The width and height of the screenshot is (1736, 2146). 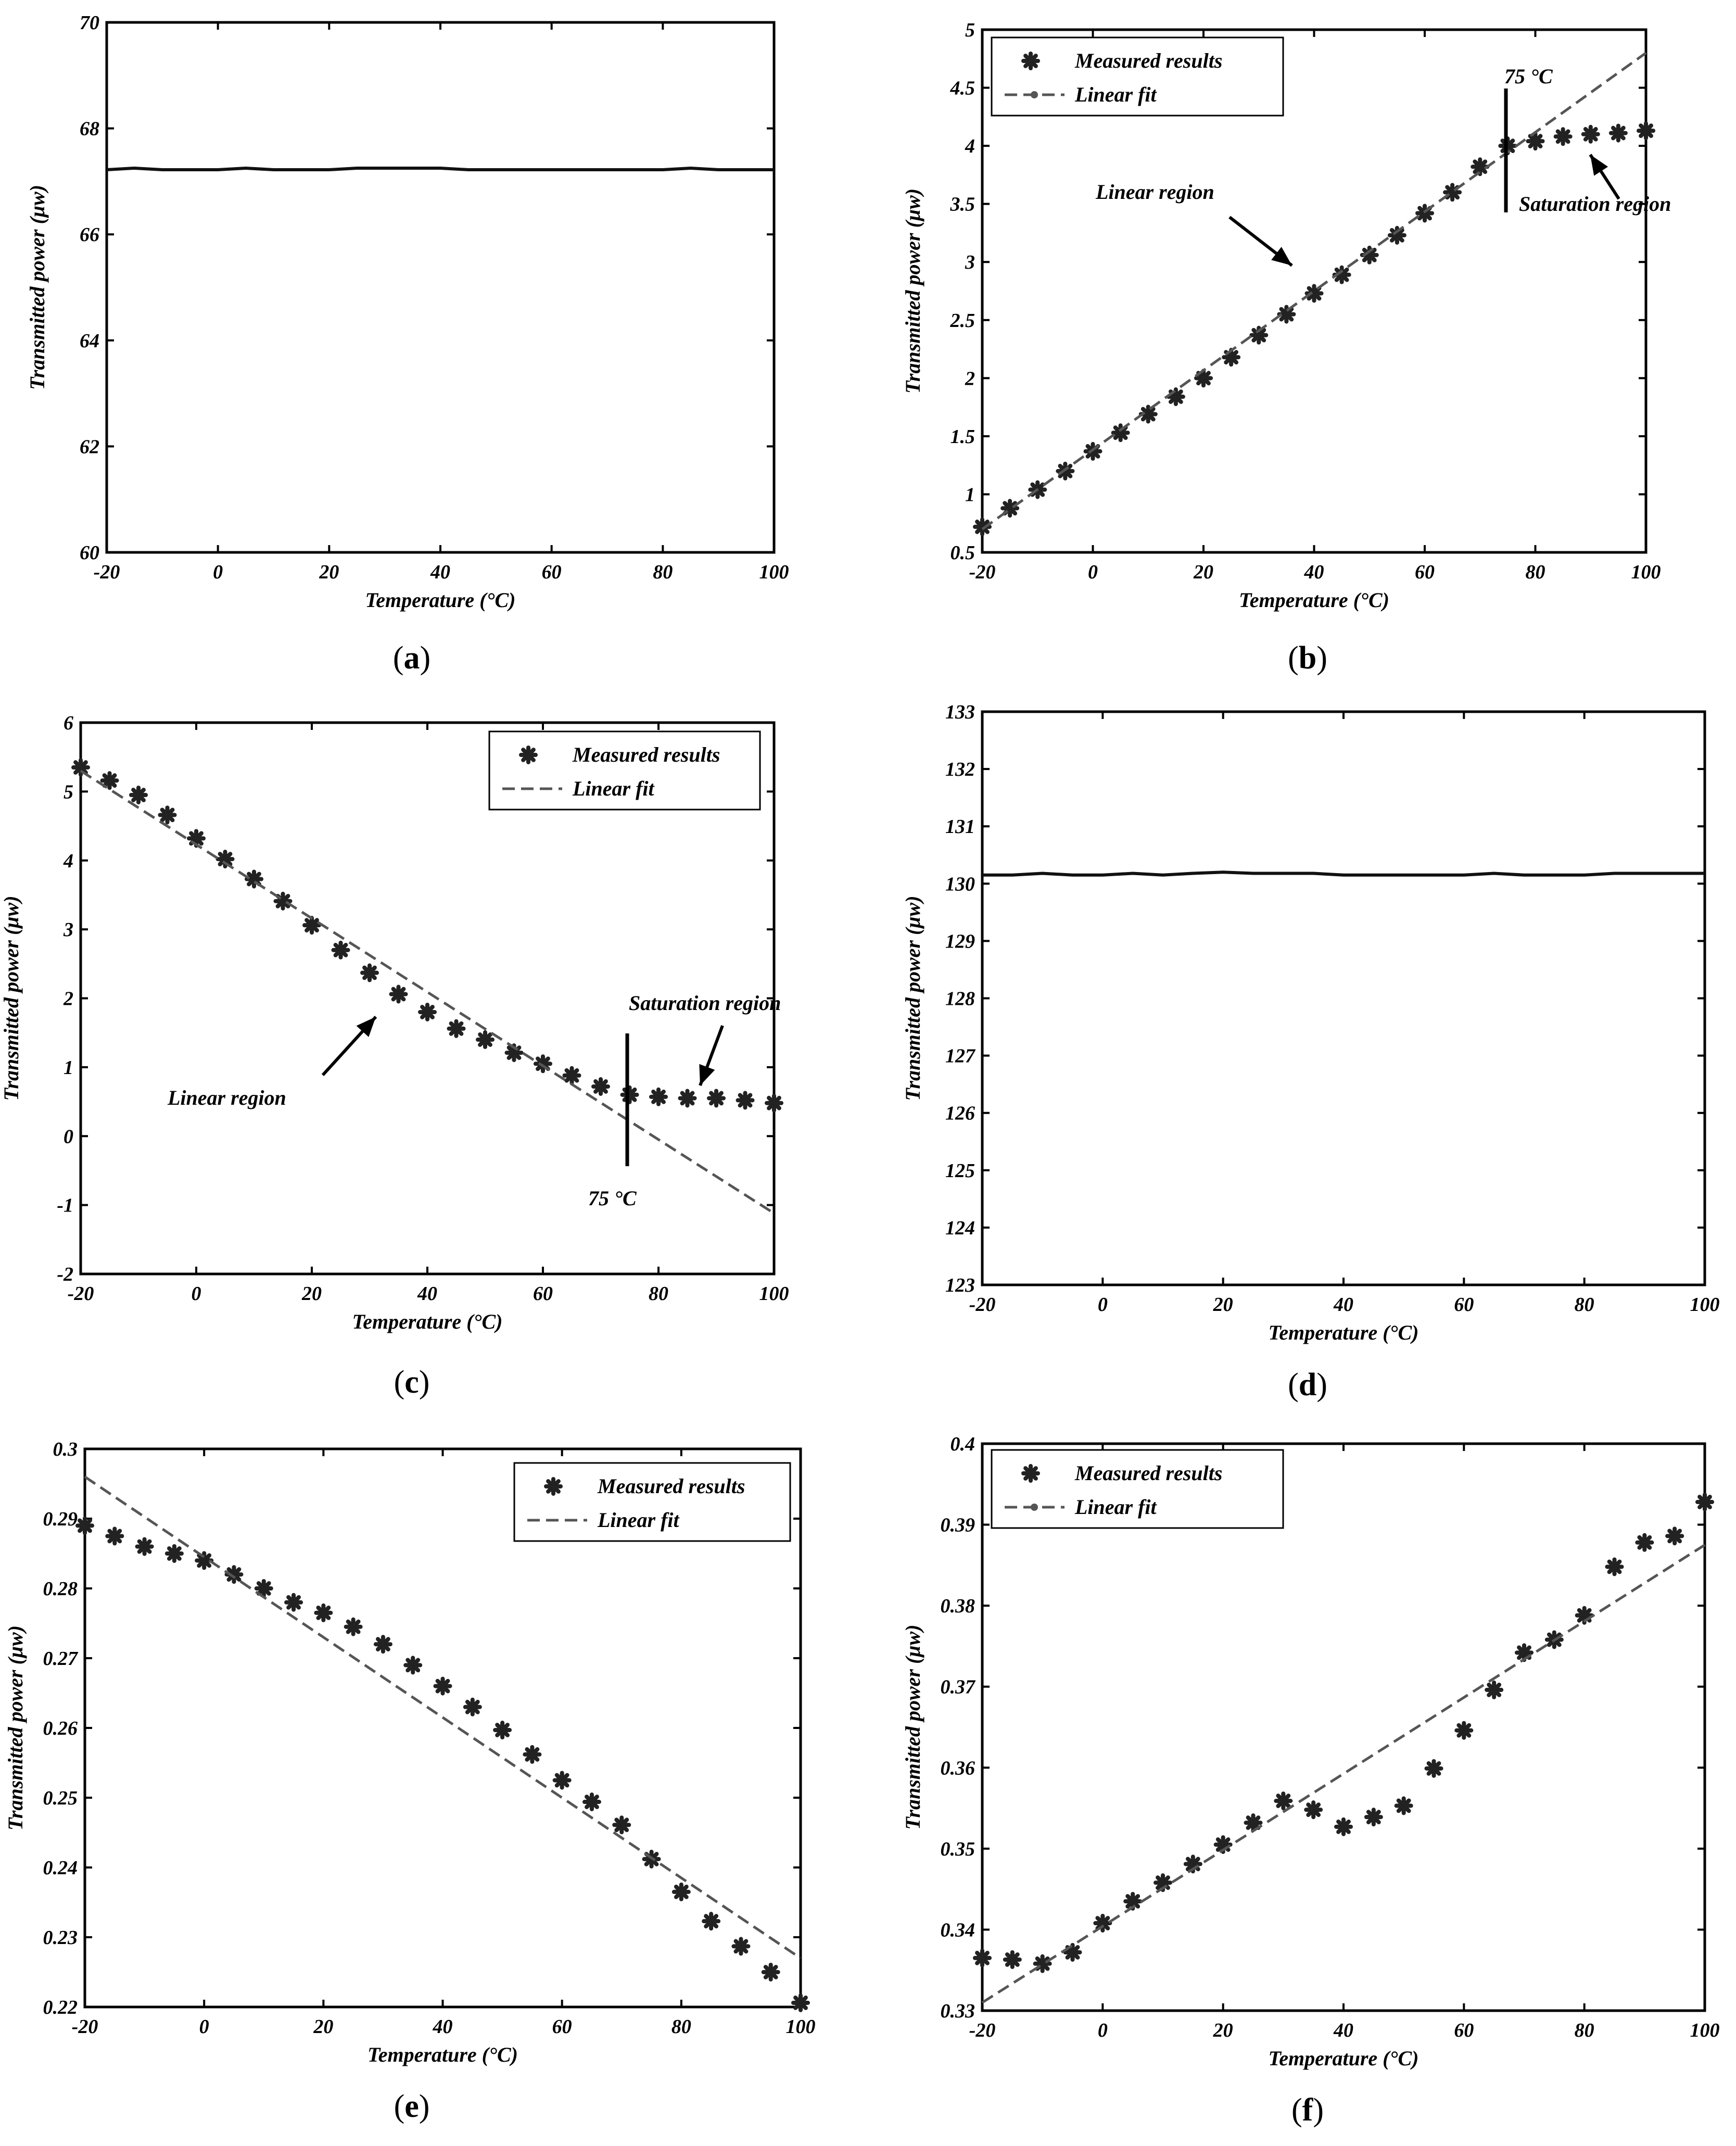 What do you see at coordinates (68, 792) in the screenshot?
I see `y-tick-label: 5` at bounding box center [68, 792].